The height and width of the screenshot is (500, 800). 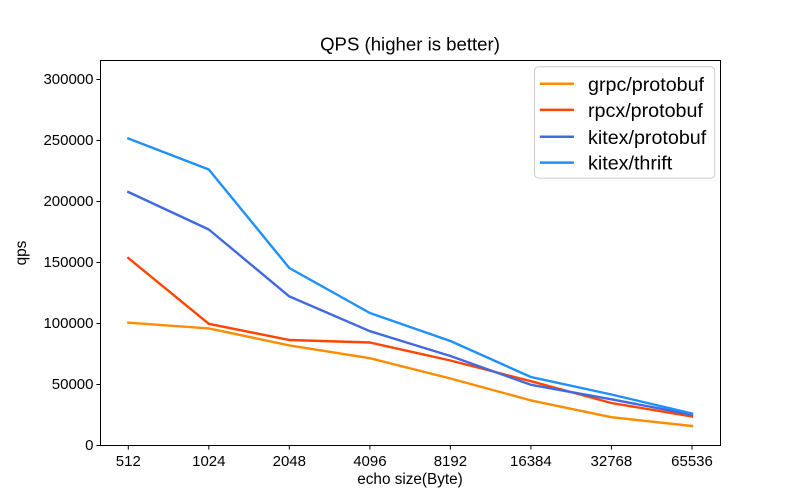 What do you see at coordinates (21, 252) in the screenshot?
I see `svg-text: qps` at bounding box center [21, 252].